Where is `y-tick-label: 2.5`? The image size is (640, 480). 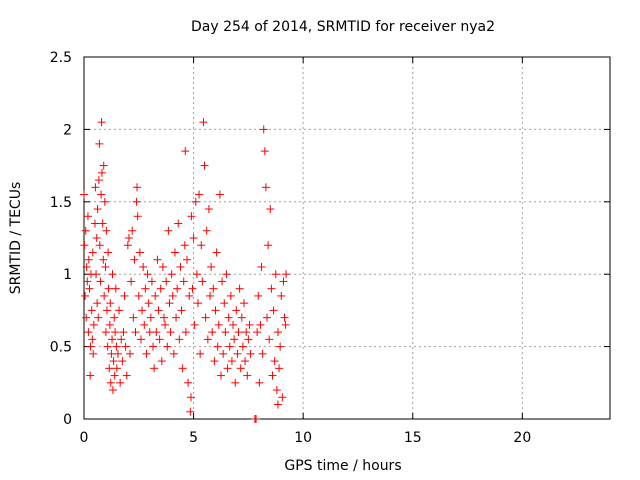
y-tick-label: 2.5 is located at coordinates (61, 58).